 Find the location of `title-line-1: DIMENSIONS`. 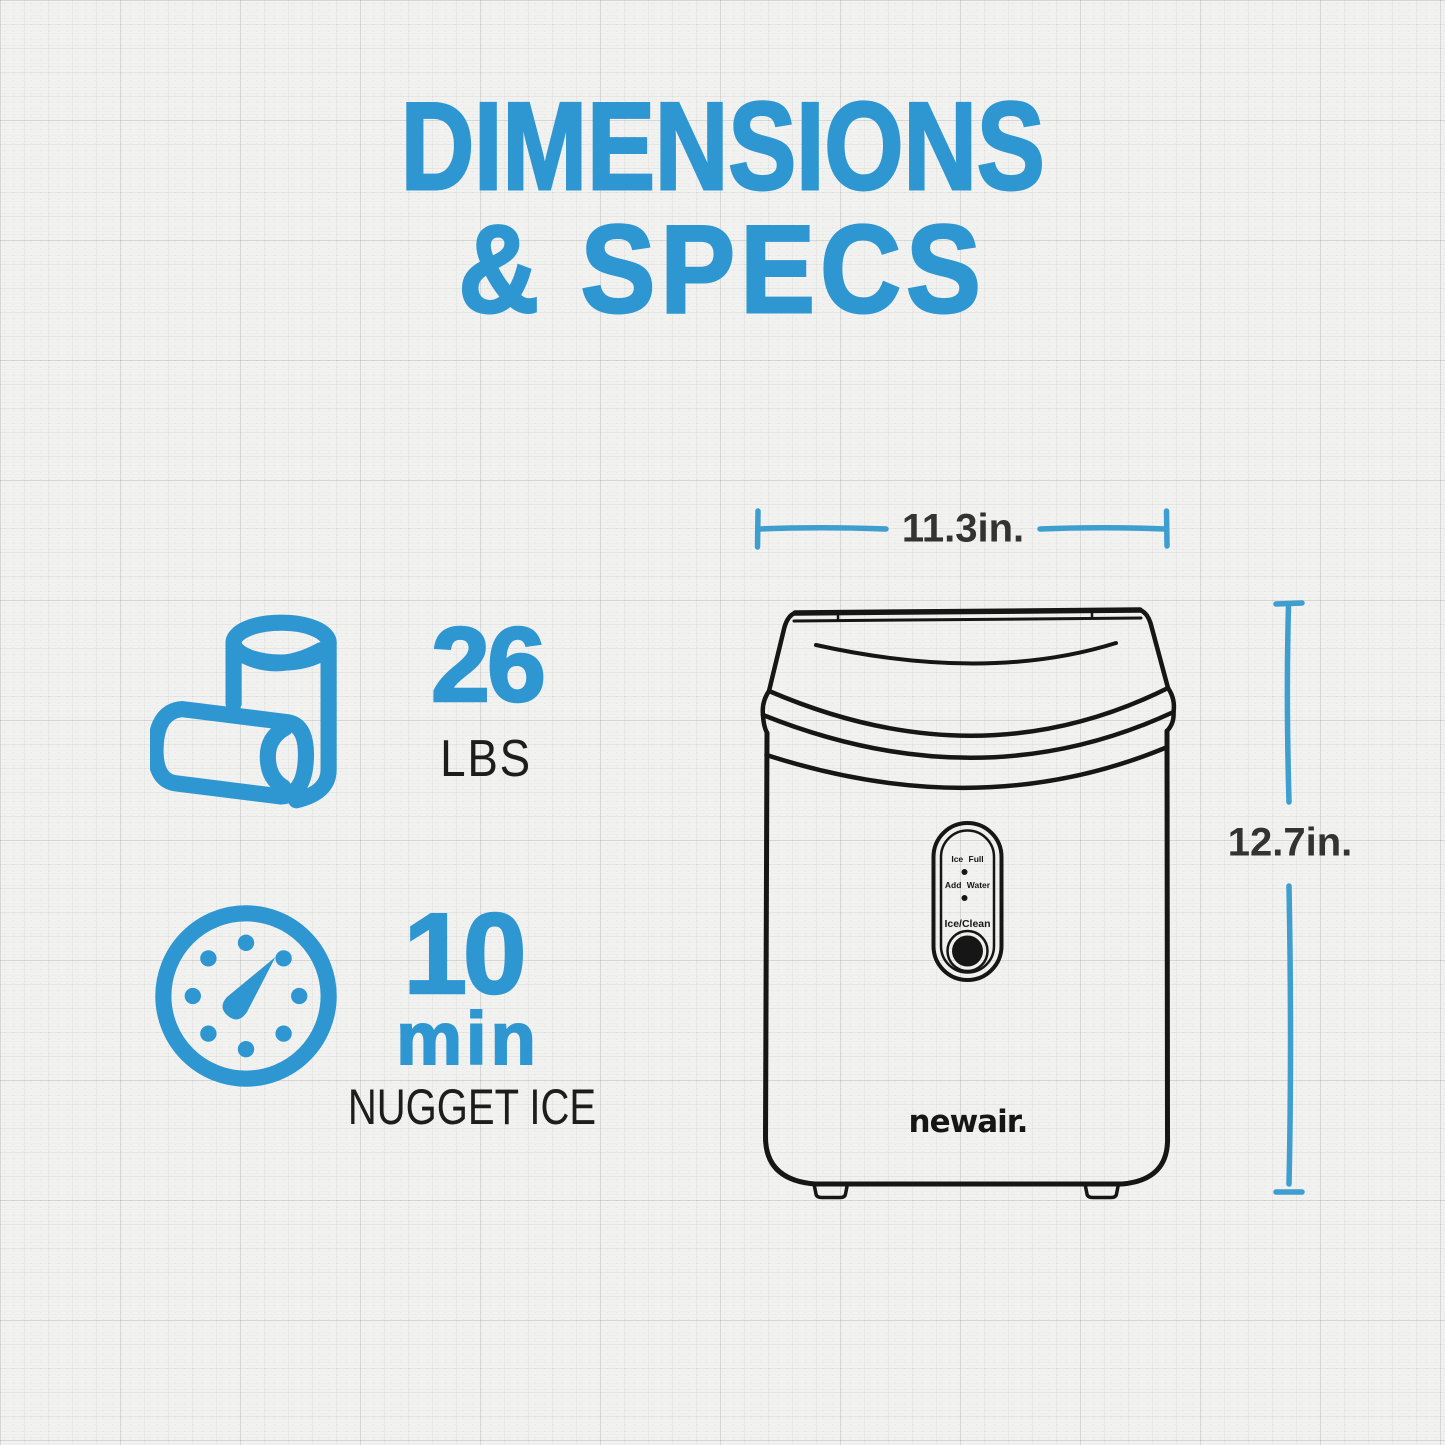

title-line-1: DIMENSIONS is located at coordinates (722, 147).